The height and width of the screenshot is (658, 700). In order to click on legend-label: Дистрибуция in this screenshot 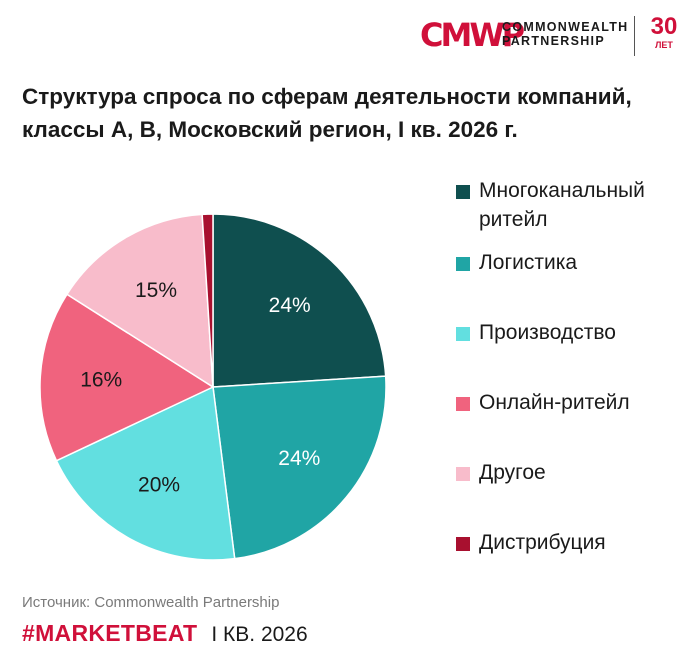, I will do `click(542, 542)`.